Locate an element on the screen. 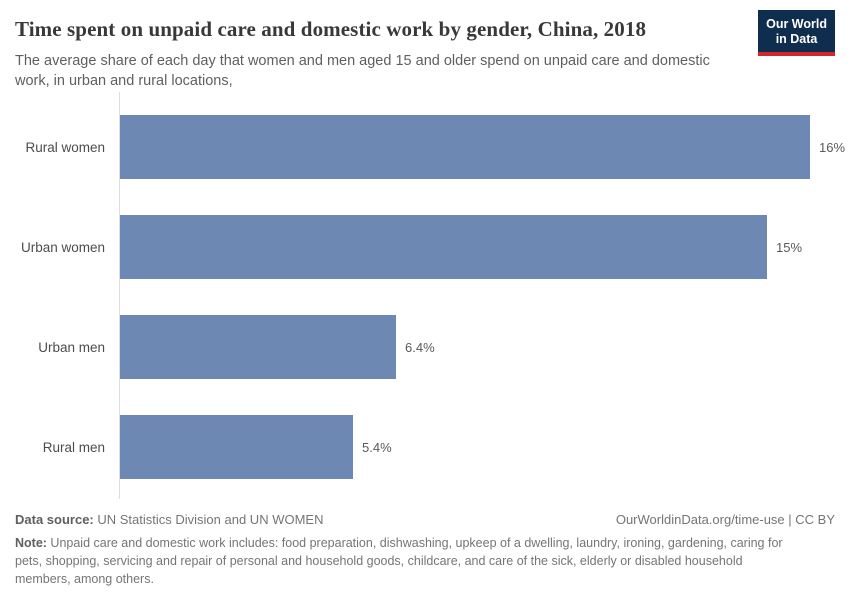 This screenshot has height=600, width=850. attribution-link: OurWorldinData.org/time-use | CC BY is located at coordinates (725, 519).